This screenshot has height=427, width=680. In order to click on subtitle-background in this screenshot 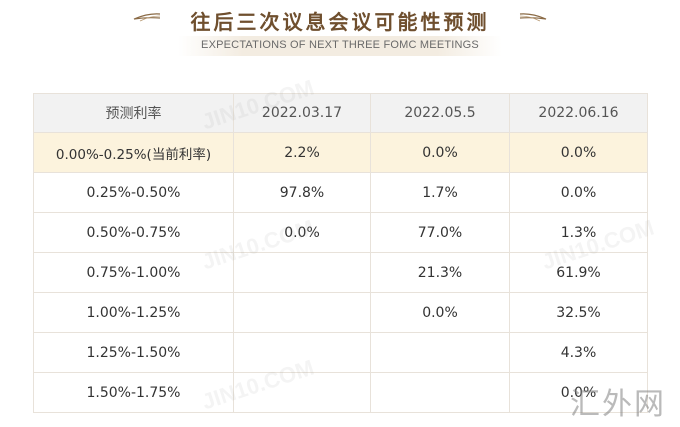, I will do `click(340, 46)`.